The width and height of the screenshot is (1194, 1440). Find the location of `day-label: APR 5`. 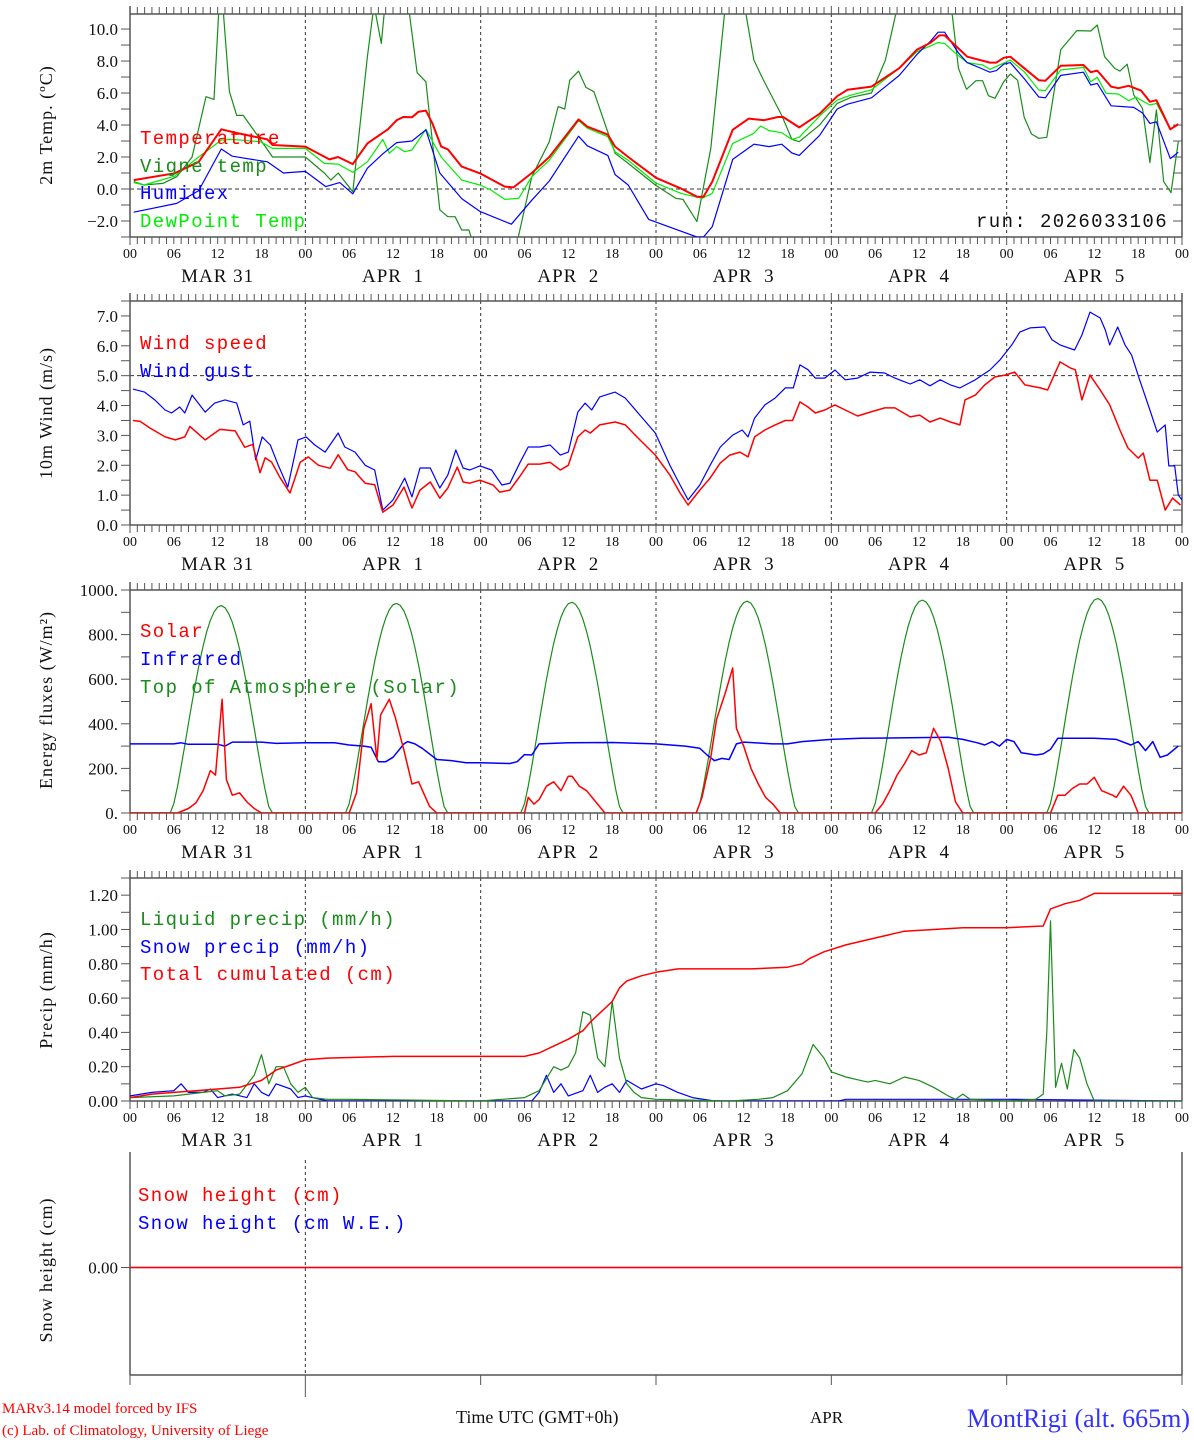

day-label: APR 5 is located at coordinates (1094, 564).